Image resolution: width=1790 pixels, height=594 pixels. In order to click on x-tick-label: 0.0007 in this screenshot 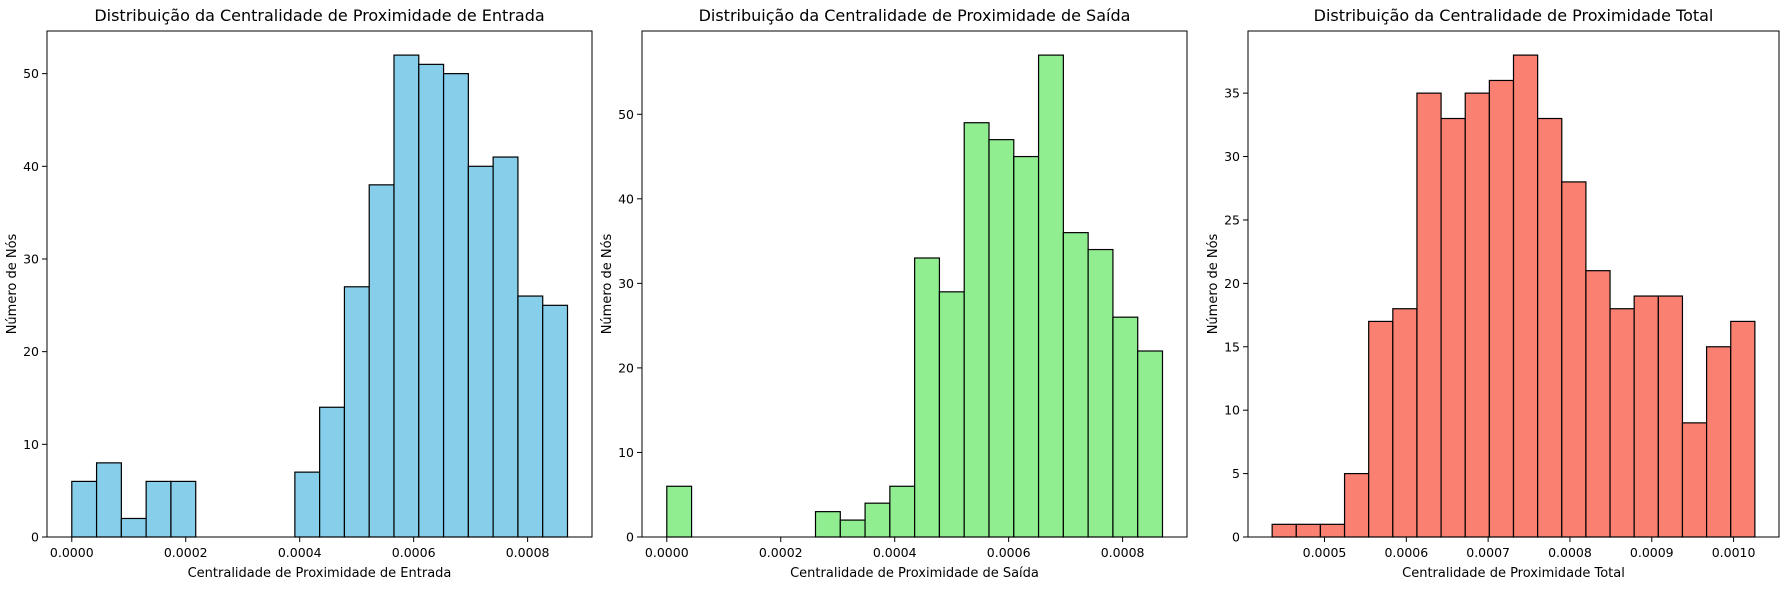, I will do `click(1488, 552)`.